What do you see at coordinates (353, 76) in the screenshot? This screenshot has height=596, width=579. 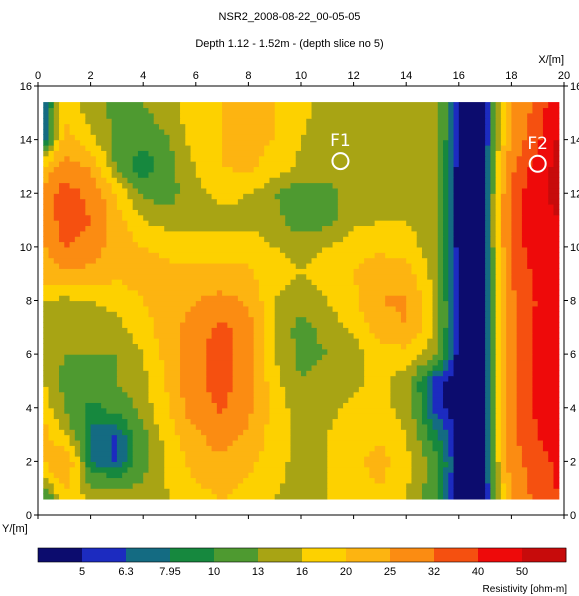 I see `x-tick-label: 12` at bounding box center [353, 76].